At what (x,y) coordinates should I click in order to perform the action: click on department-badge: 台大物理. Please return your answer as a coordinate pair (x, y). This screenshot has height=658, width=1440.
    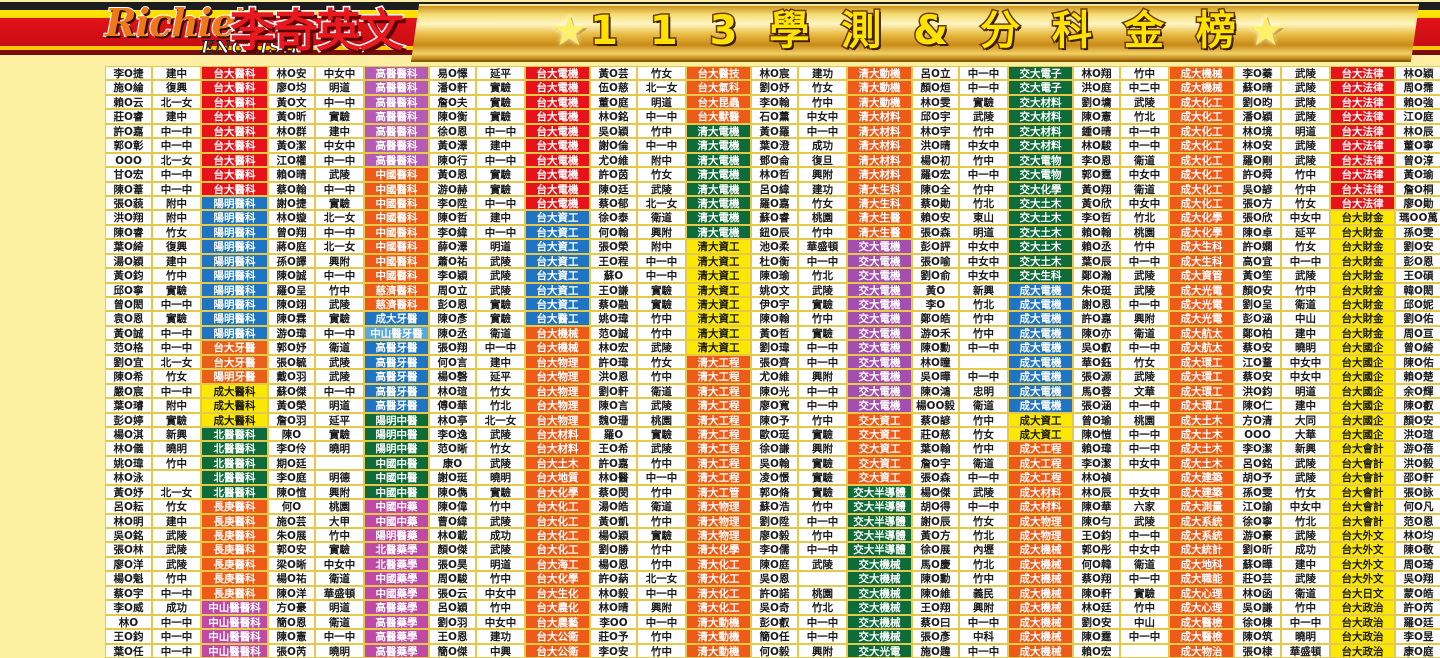
    Looking at the image, I should click on (557, 376).